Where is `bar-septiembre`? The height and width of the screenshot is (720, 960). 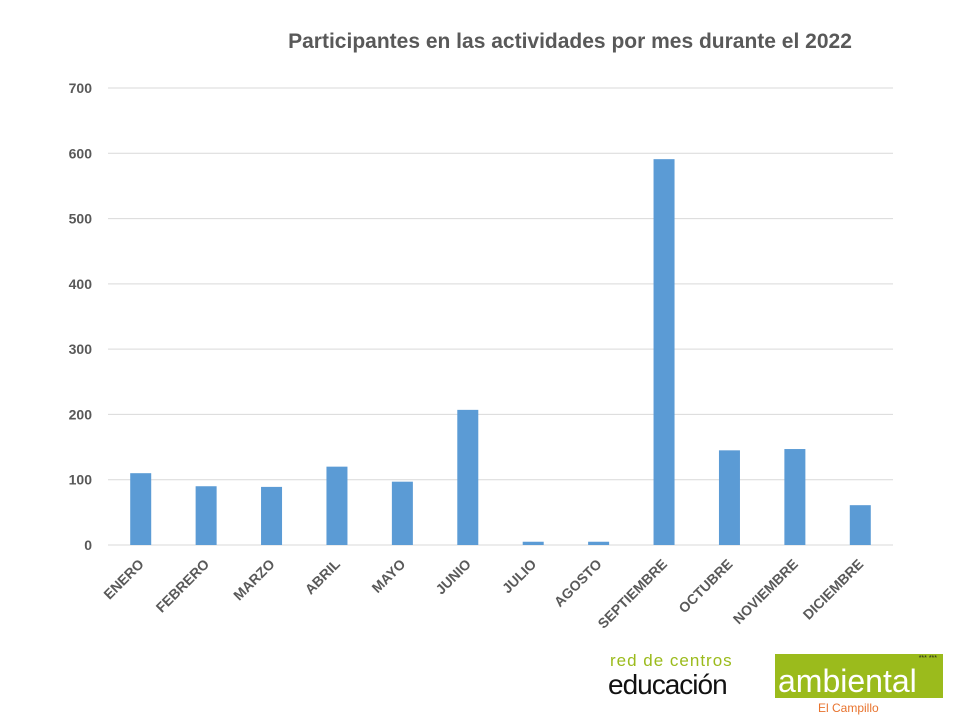
bar-septiembre is located at coordinates (664, 352).